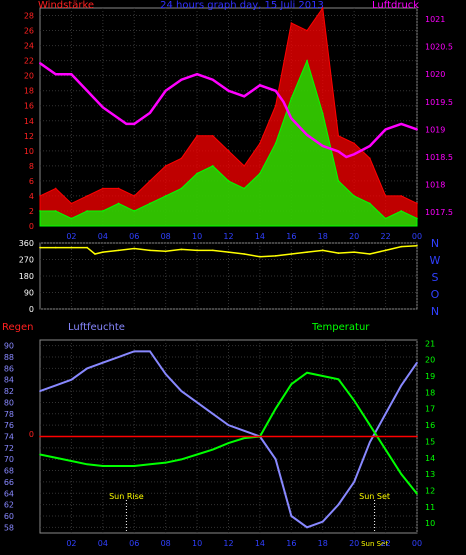 This screenshot has width=466, height=555. I want to click on sunrise-label: Sun Rise, so click(126, 496).